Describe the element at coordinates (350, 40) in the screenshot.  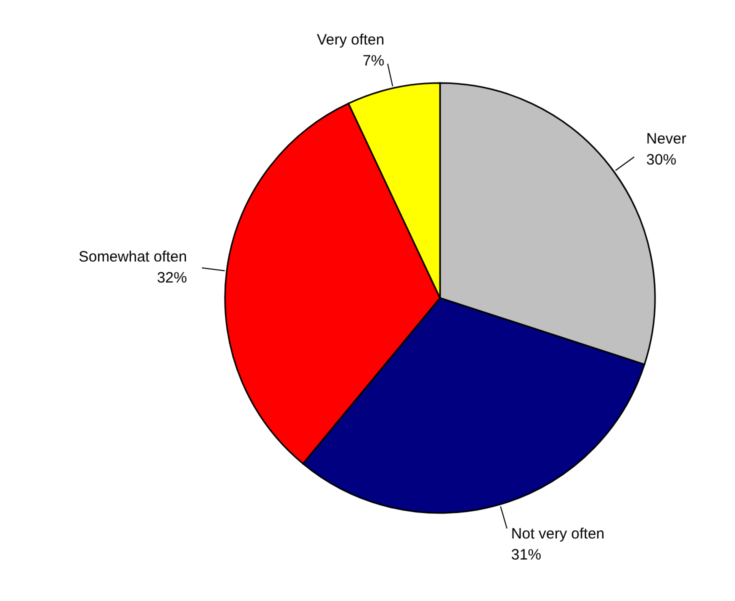
I see `slice-label: Very often` at that location.